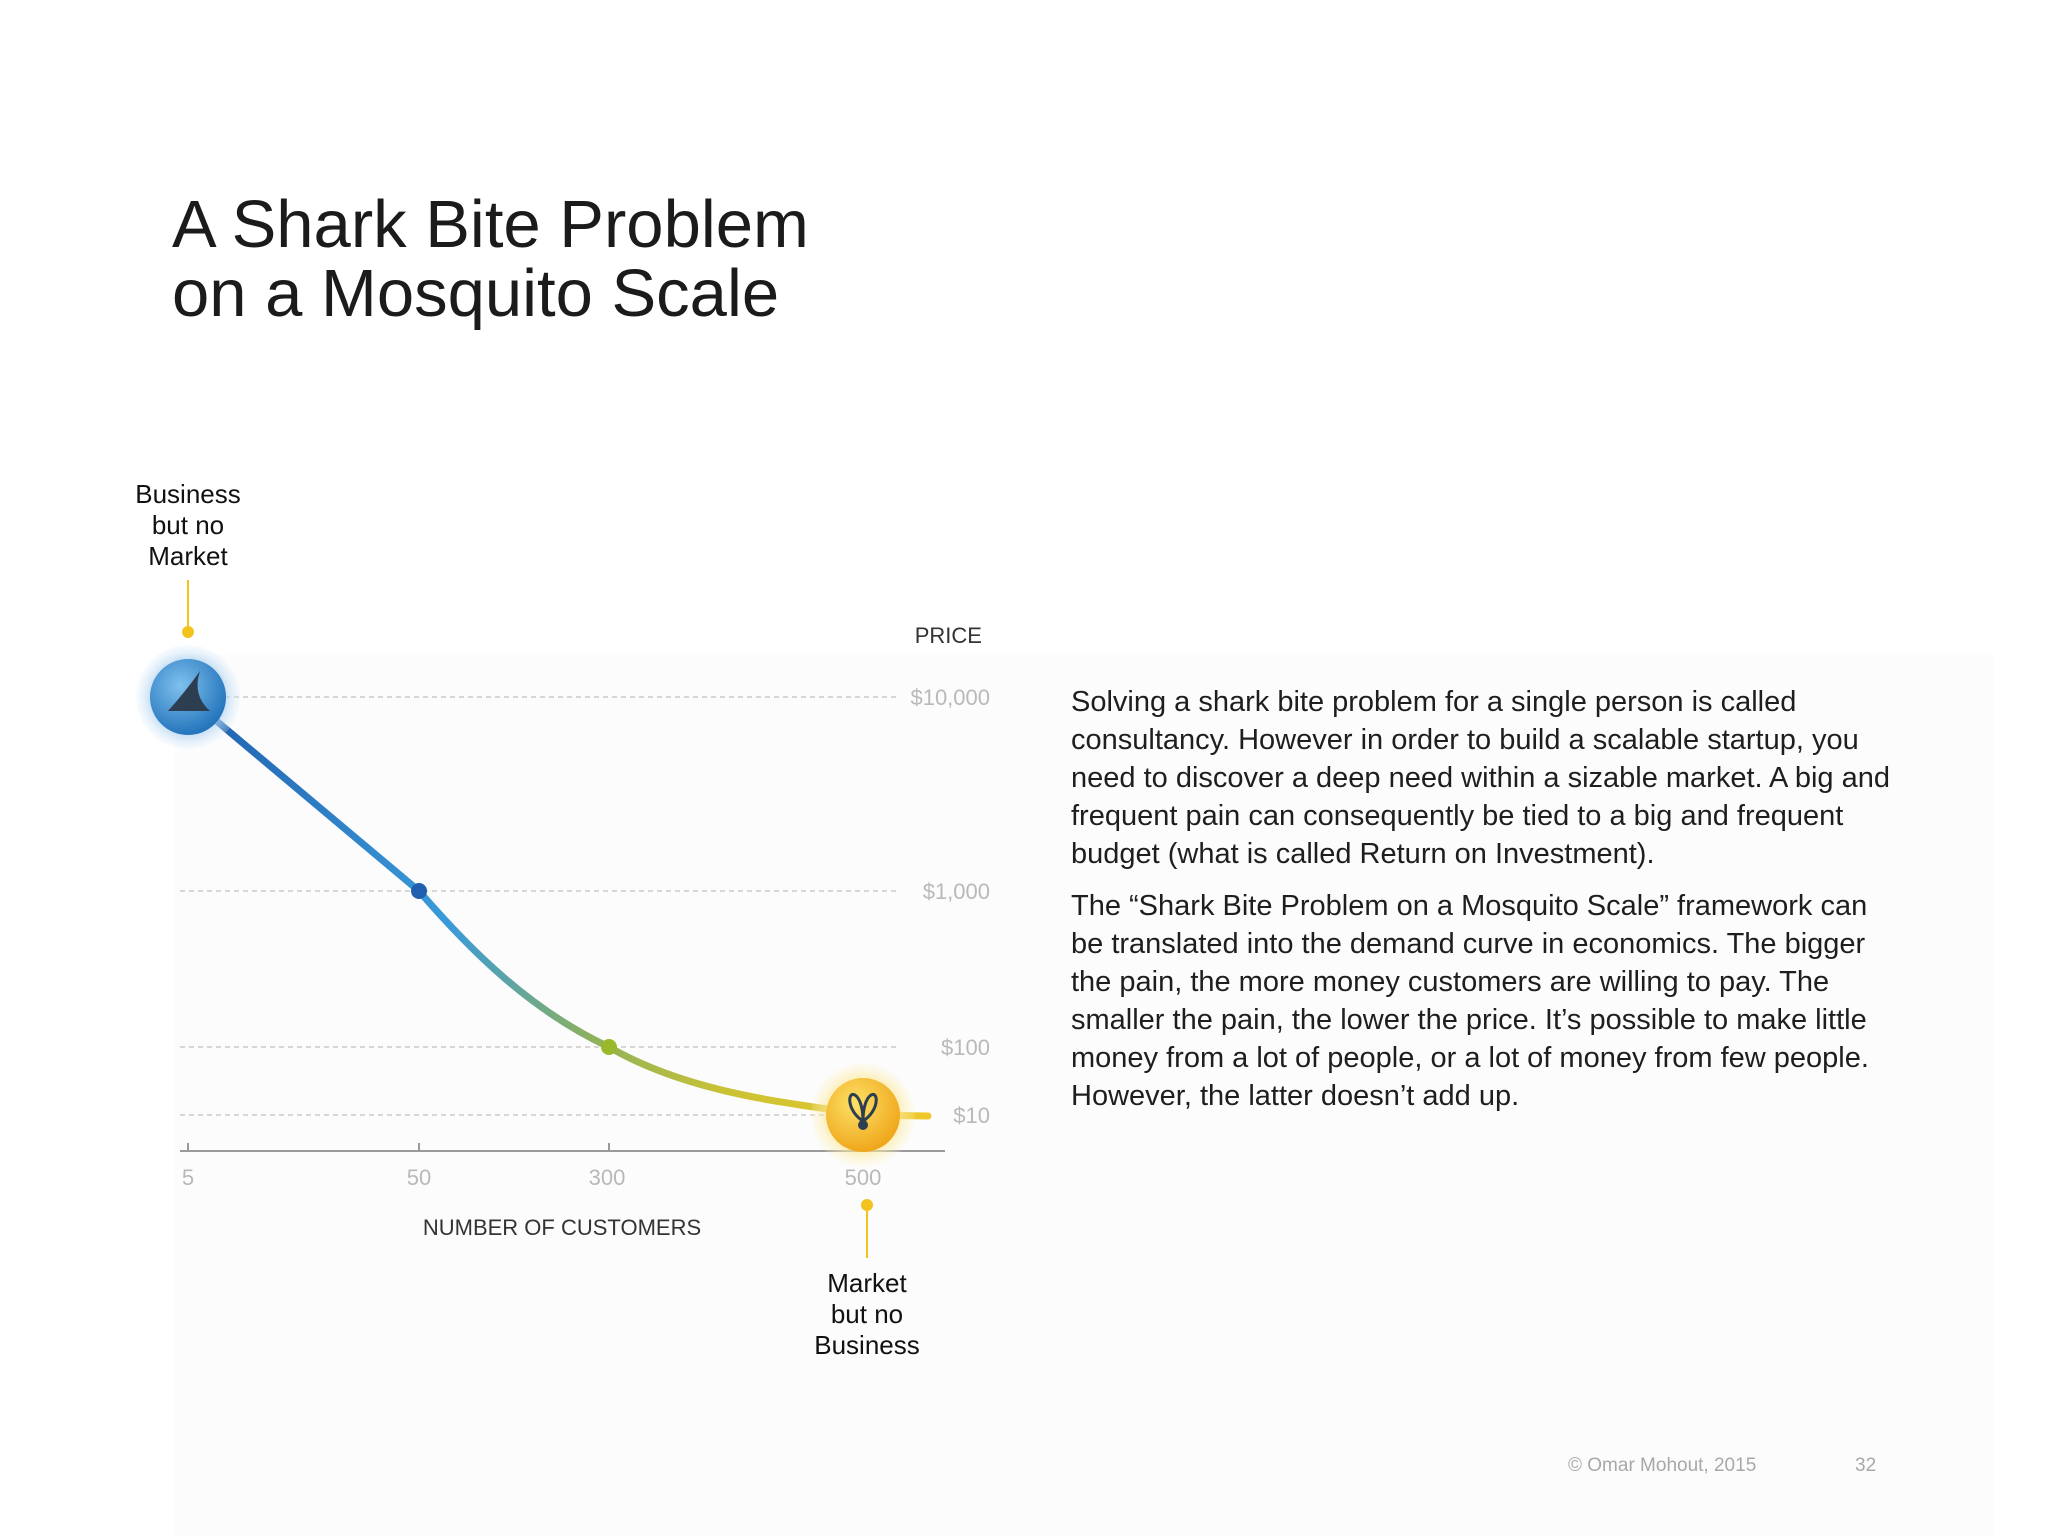  I want to click on x-tick-label: 500, so click(863, 1177).